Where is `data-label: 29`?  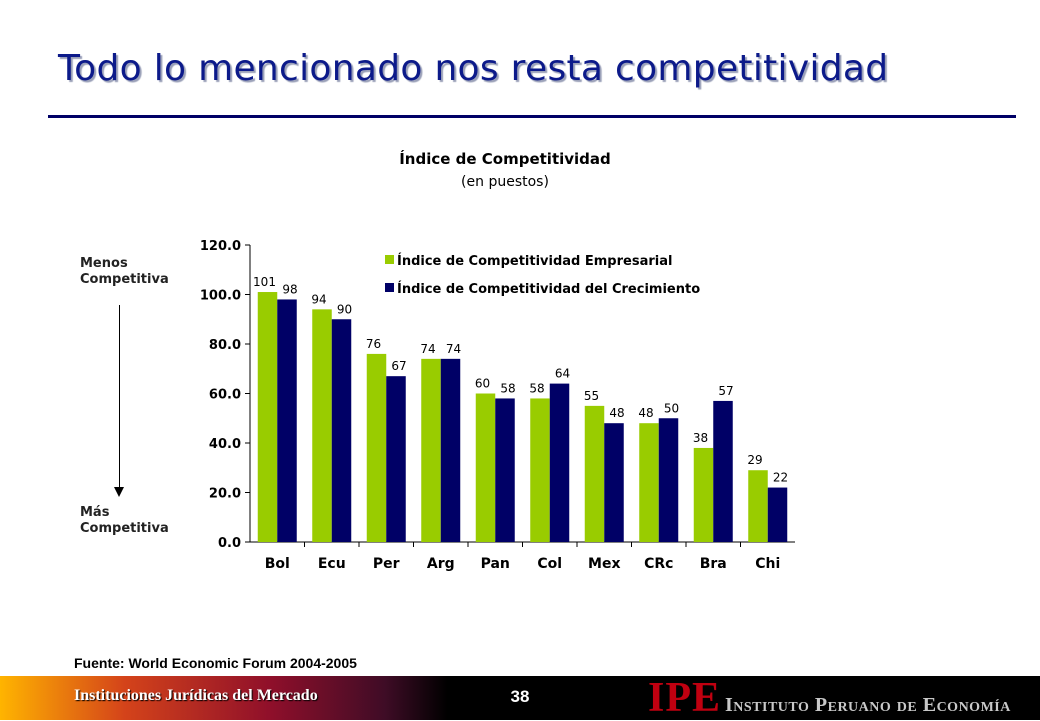 data-label: 29 is located at coordinates (754, 460).